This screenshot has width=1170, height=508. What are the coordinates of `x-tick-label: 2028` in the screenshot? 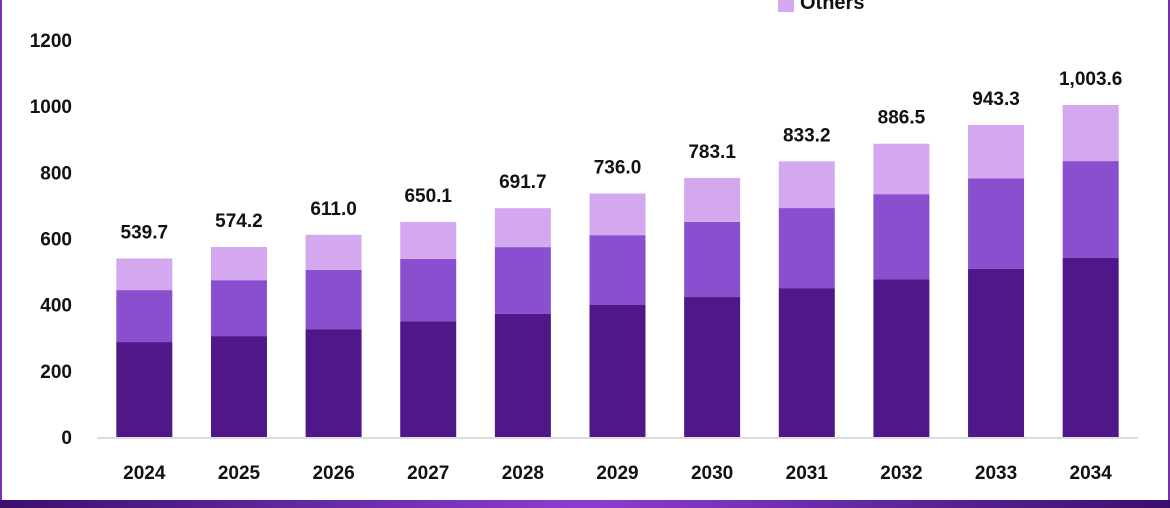 It's located at (523, 473).